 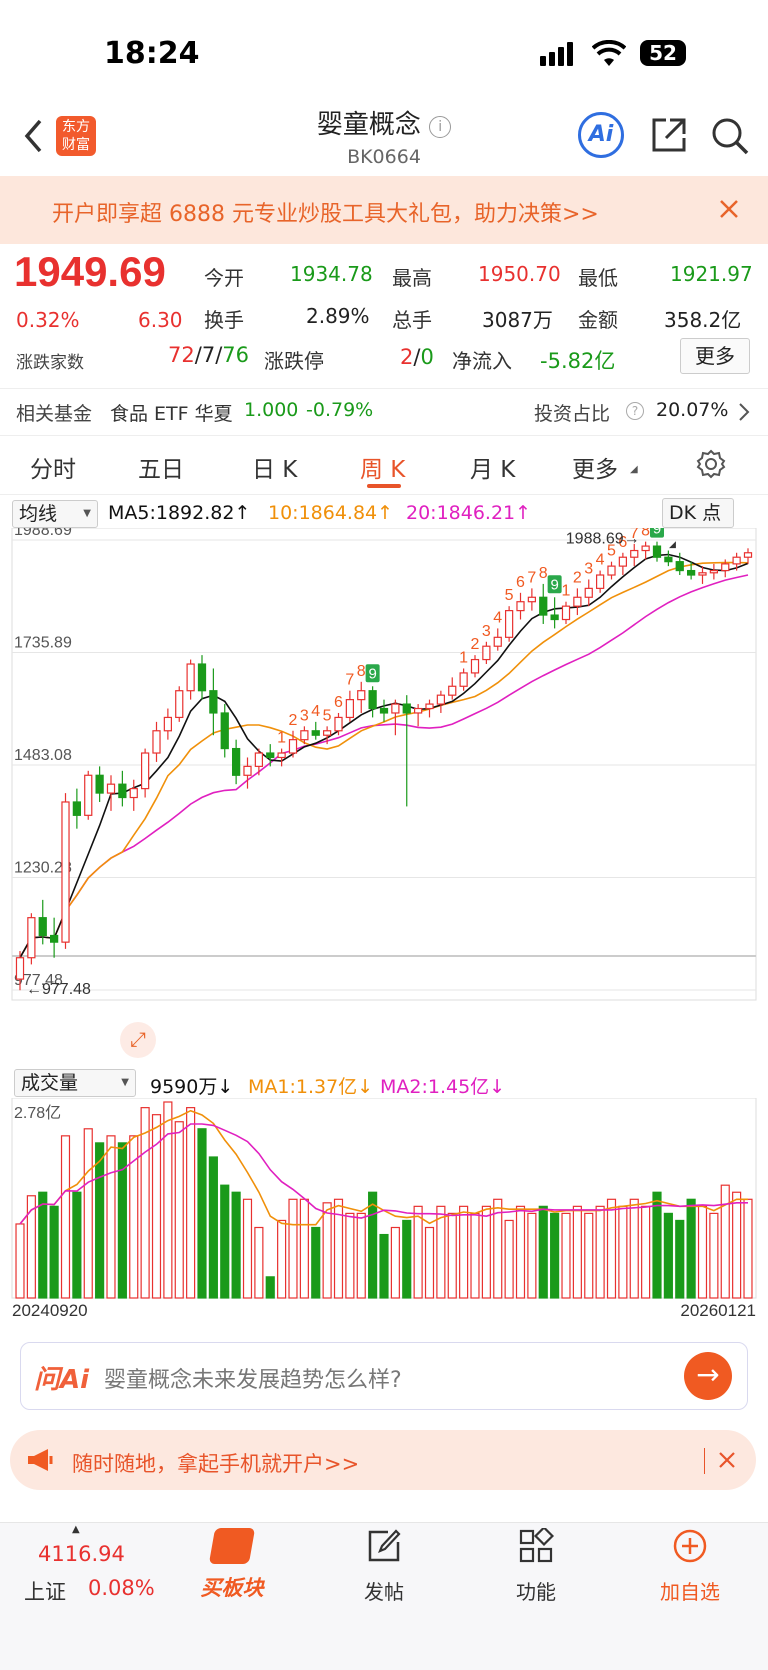 I want to click on open-label: 今开, so click(x=224, y=278).